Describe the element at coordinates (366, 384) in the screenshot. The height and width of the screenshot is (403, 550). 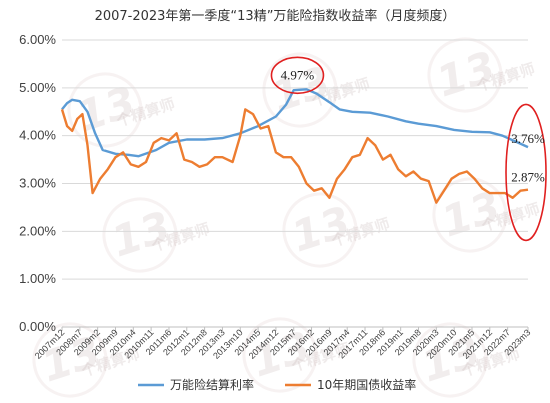
I see `legend-label: 10年期国债收益率` at that location.